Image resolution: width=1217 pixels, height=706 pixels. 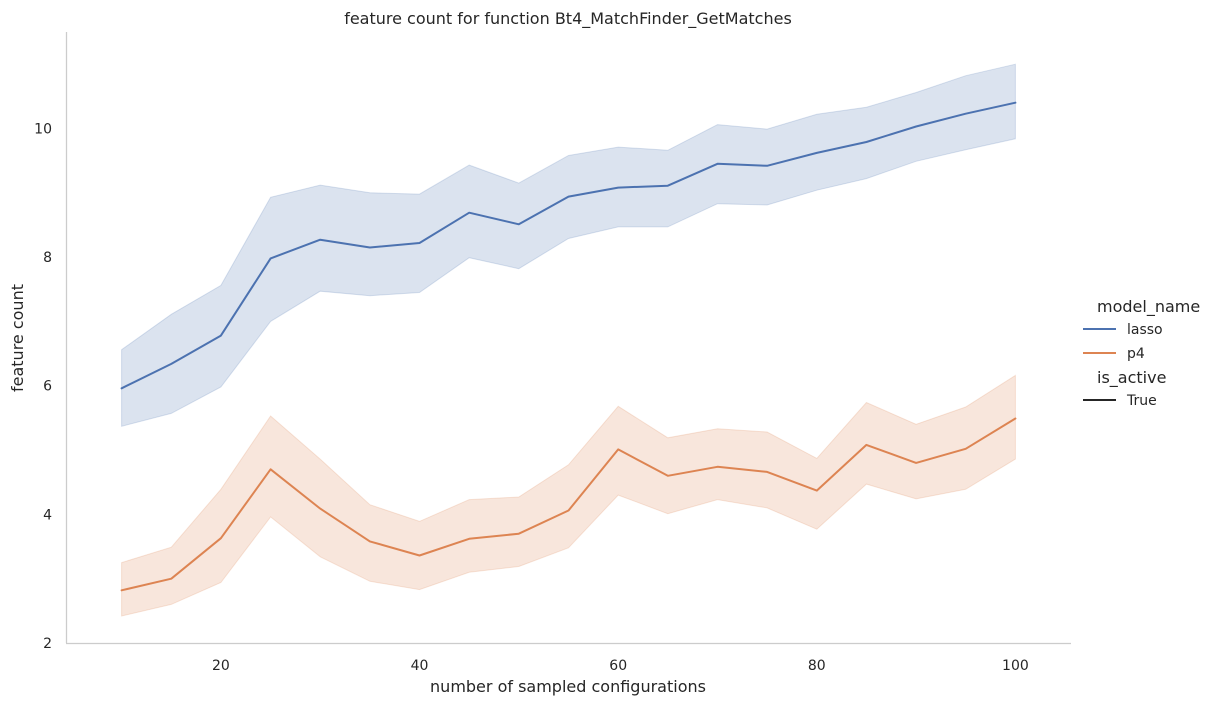 What do you see at coordinates (420, 666) in the screenshot?
I see `x-tick-label: 40` at bounding box center [420, 666].